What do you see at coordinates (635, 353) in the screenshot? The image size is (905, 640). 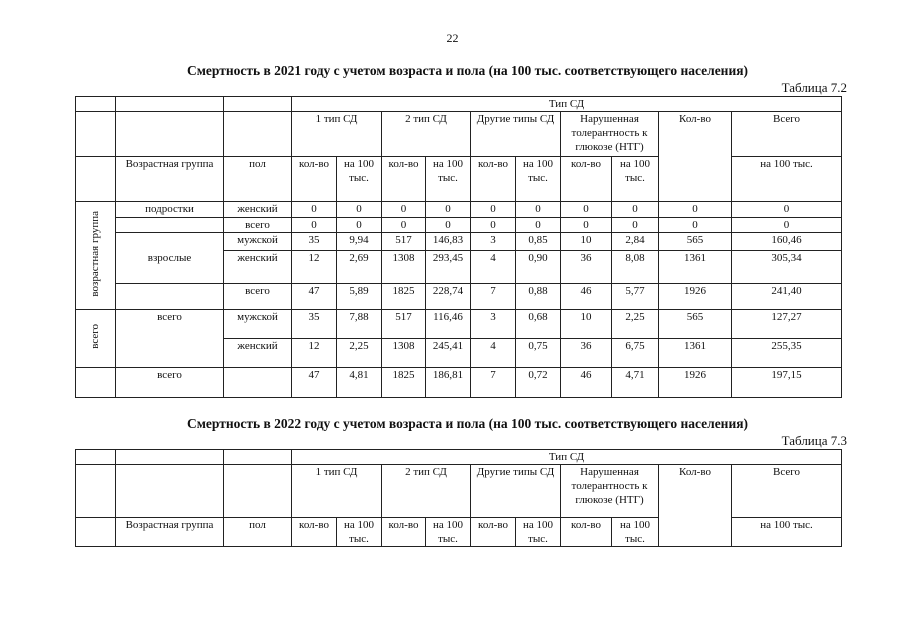 I see `row-value: 6,75` at bounding box center [635, 353].